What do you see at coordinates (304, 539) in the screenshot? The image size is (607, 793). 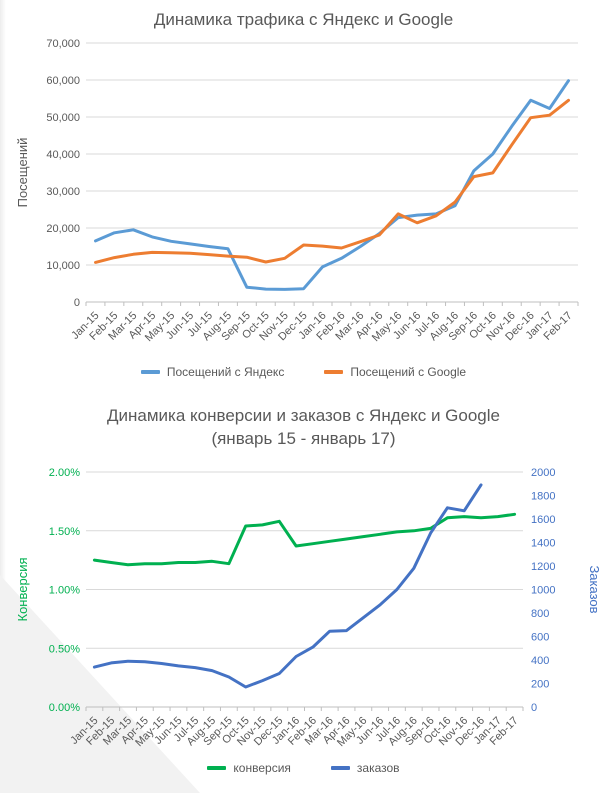 I see `series-line-конверсия` at bounding box center [304, 539].